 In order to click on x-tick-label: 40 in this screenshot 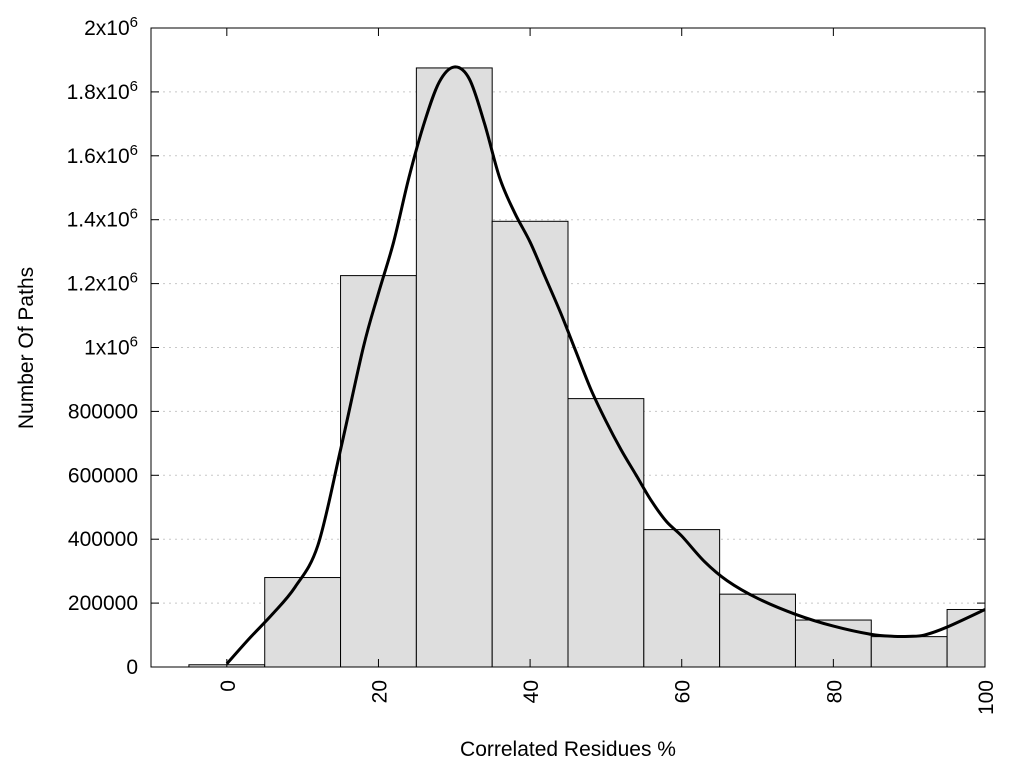, I will do `click(531, 691)`.